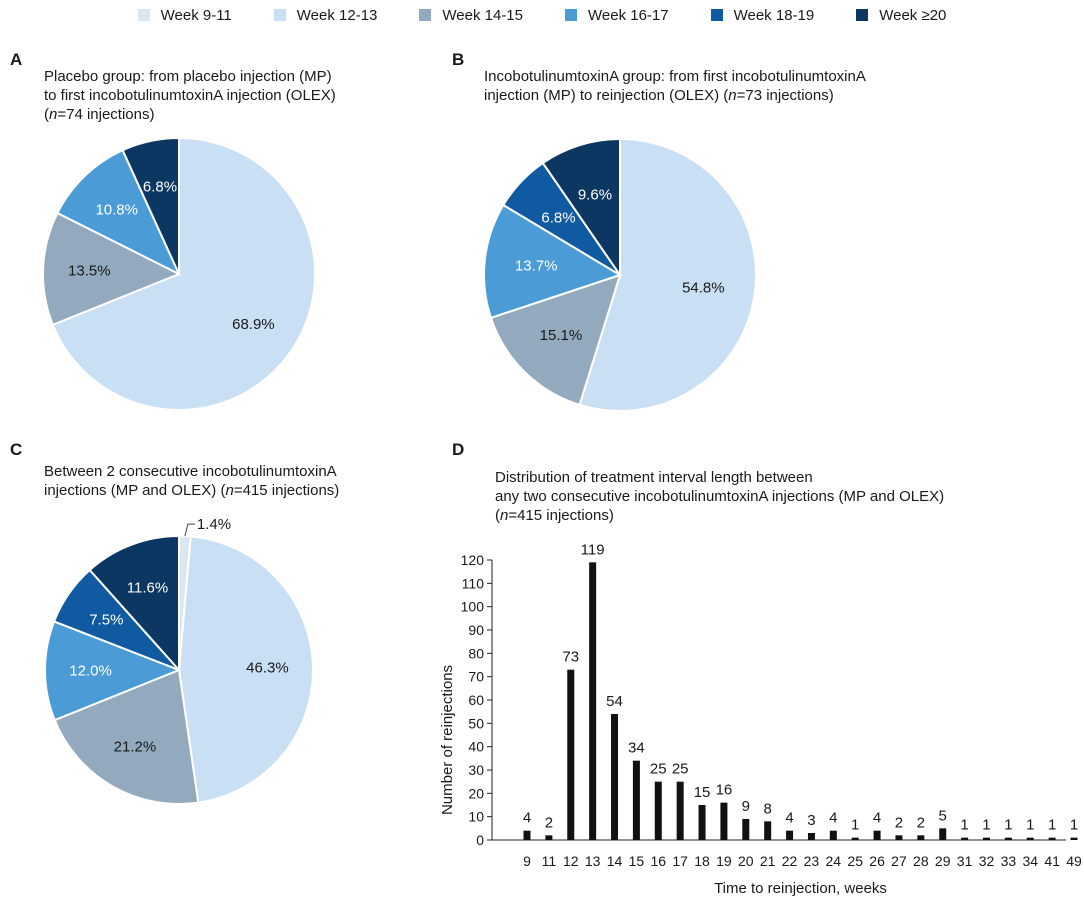 The width and height of the screenshot is (1084, 900). Describe the element at coordinates (189, 530) in the screenshot. I see `pie-C-leader-line` at that location.